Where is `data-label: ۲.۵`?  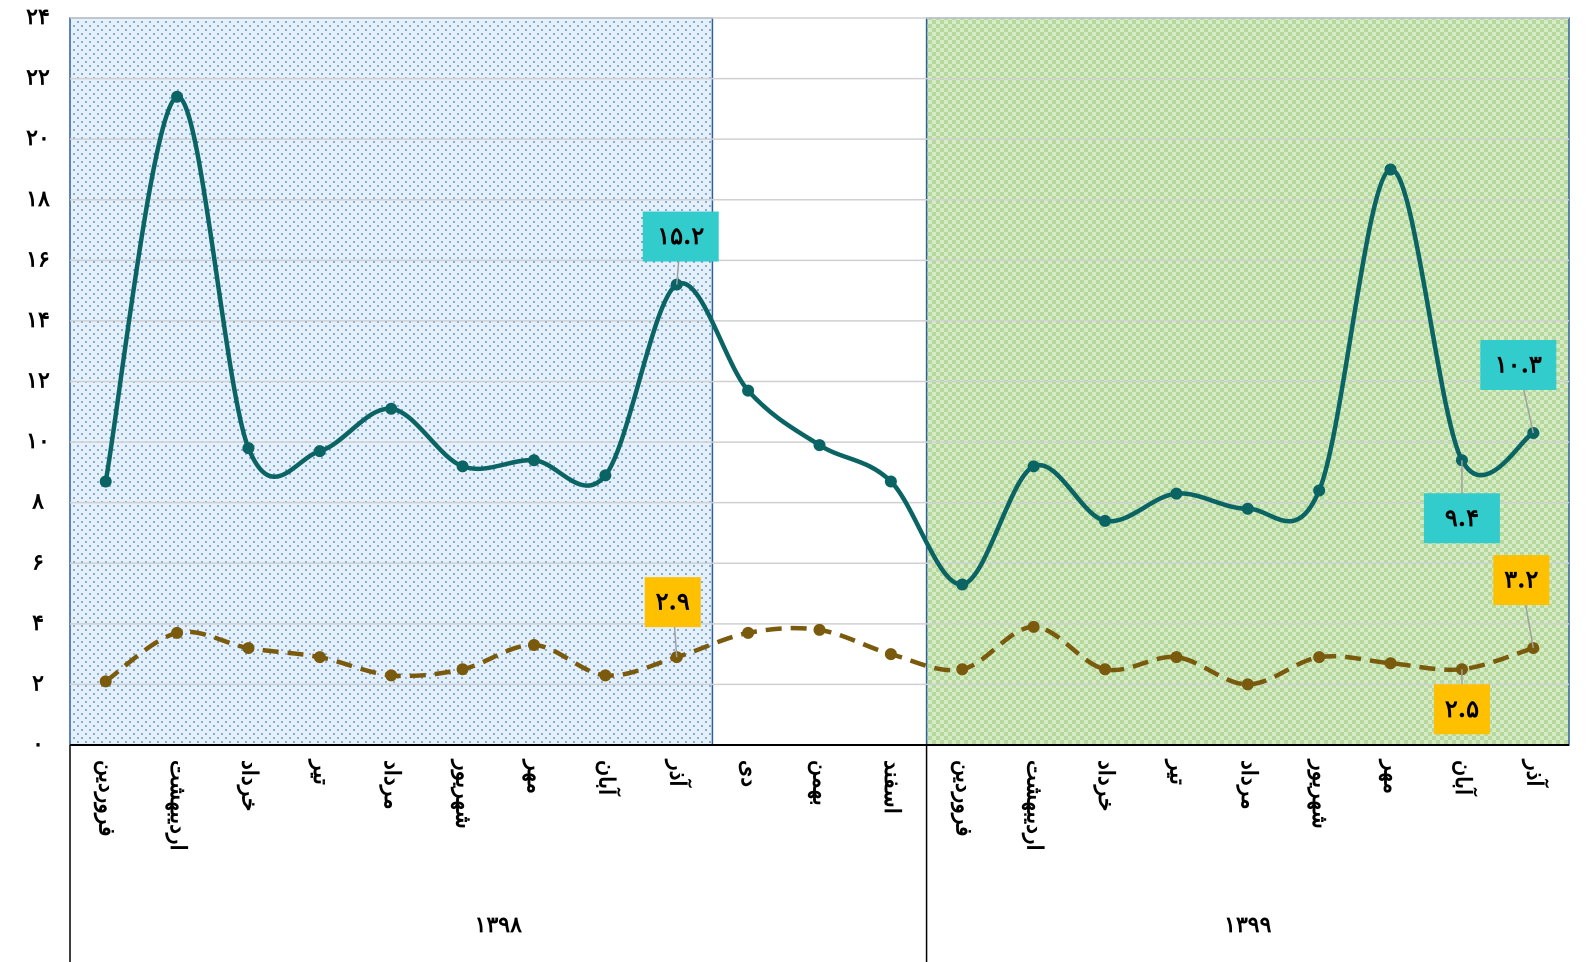 data-label: ۲.۵ is located at coordinates (1462, 708).